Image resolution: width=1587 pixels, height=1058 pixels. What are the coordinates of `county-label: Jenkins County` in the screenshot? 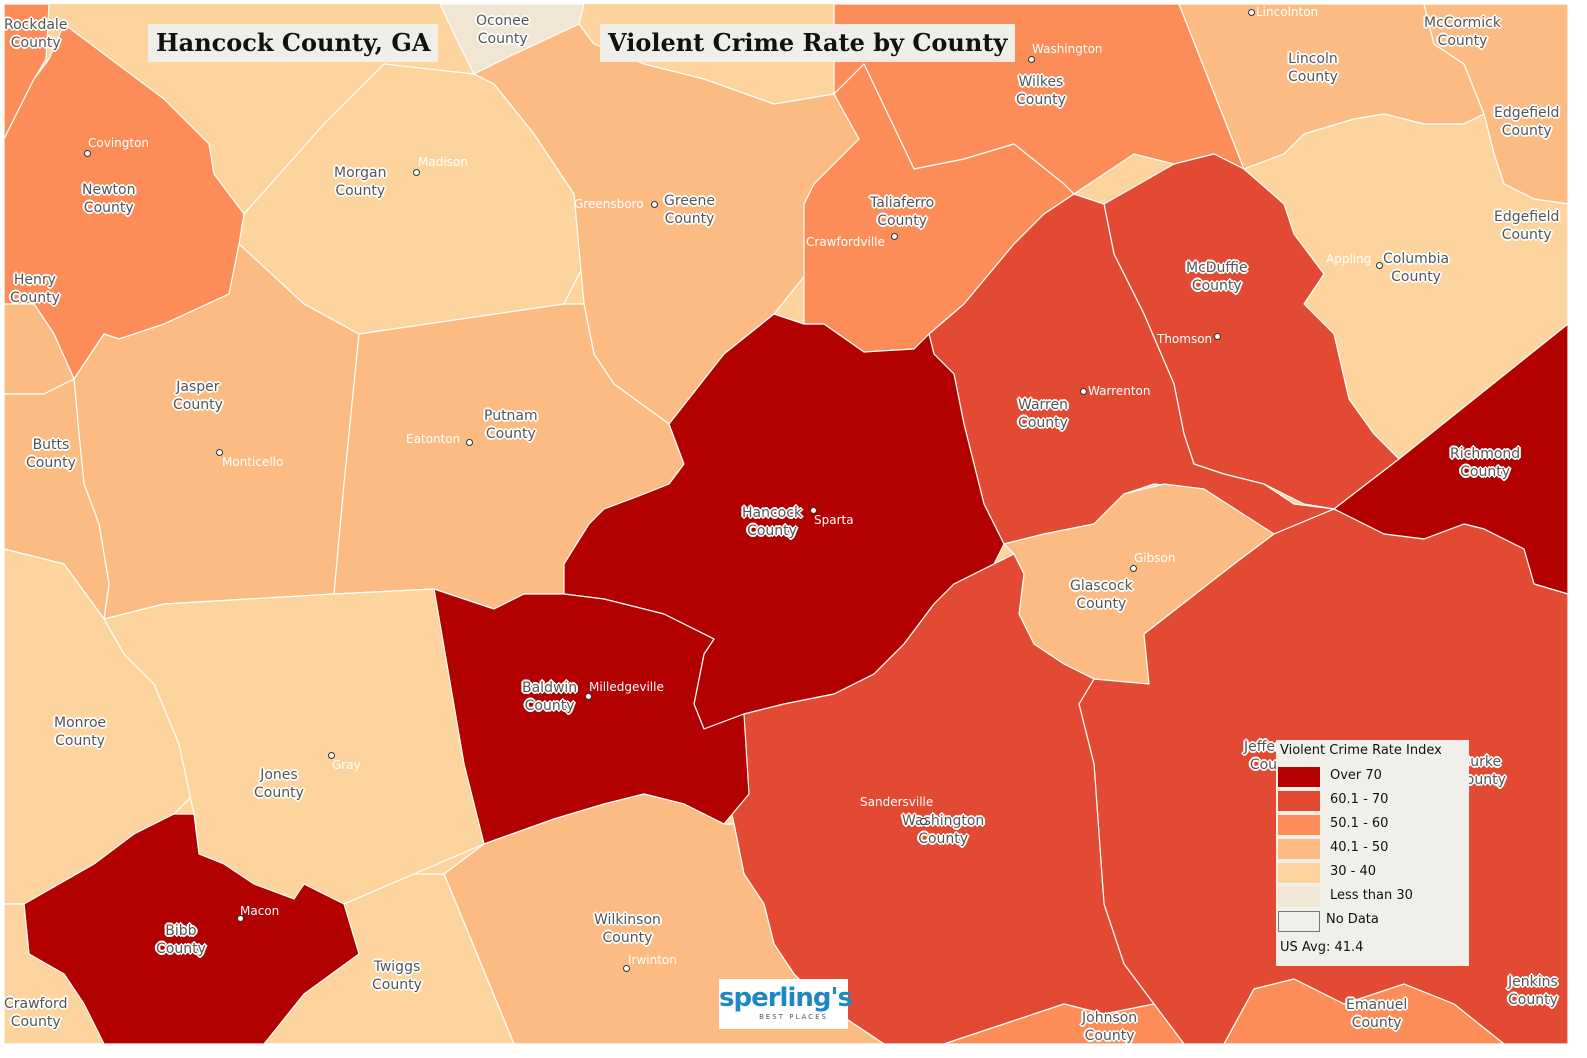 It's located at (1533, 991).